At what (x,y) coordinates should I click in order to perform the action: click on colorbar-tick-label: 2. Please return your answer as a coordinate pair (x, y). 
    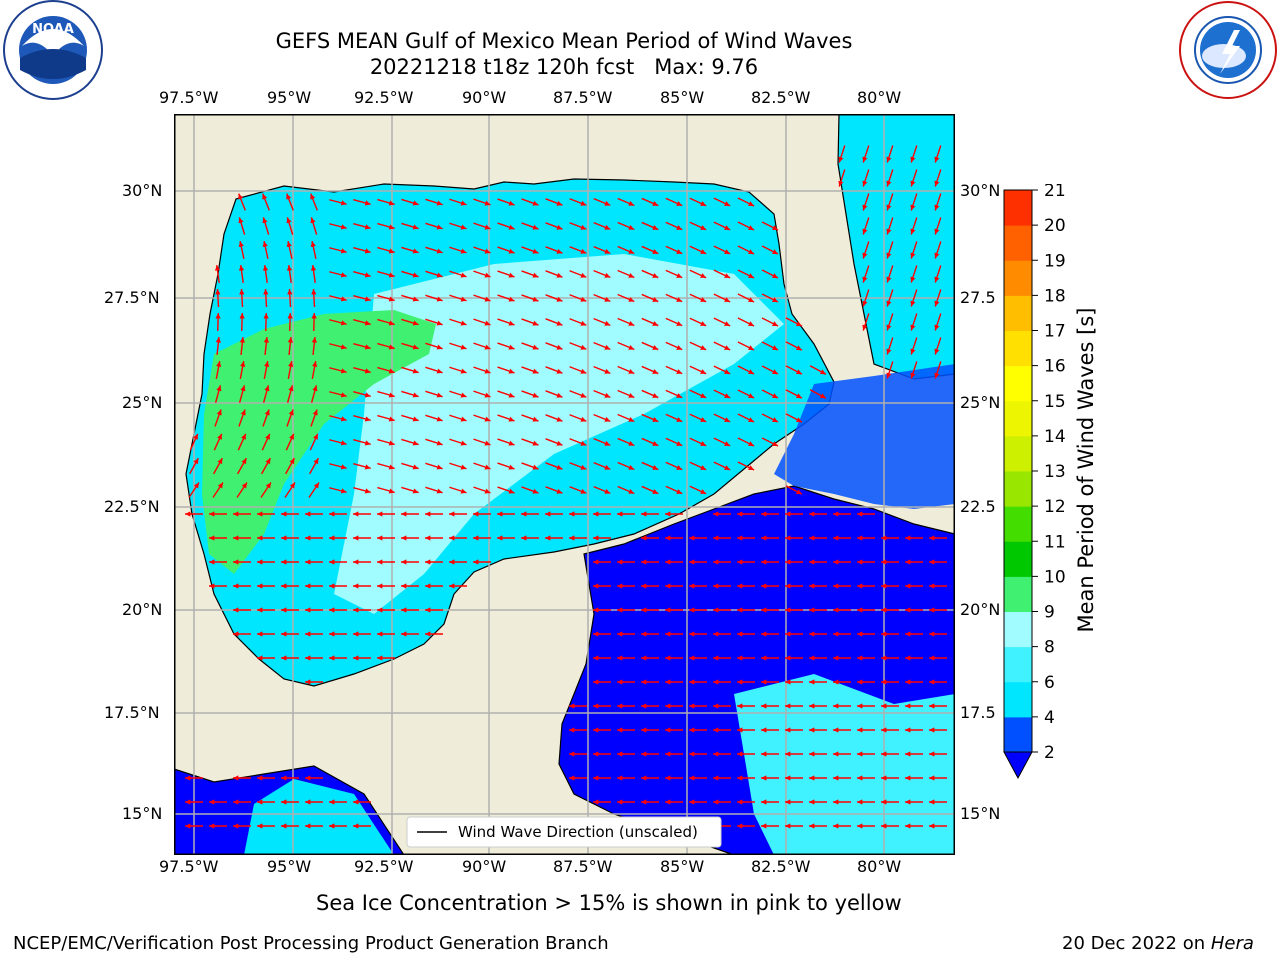
    Looking at the image, I should click on (1049, 753).